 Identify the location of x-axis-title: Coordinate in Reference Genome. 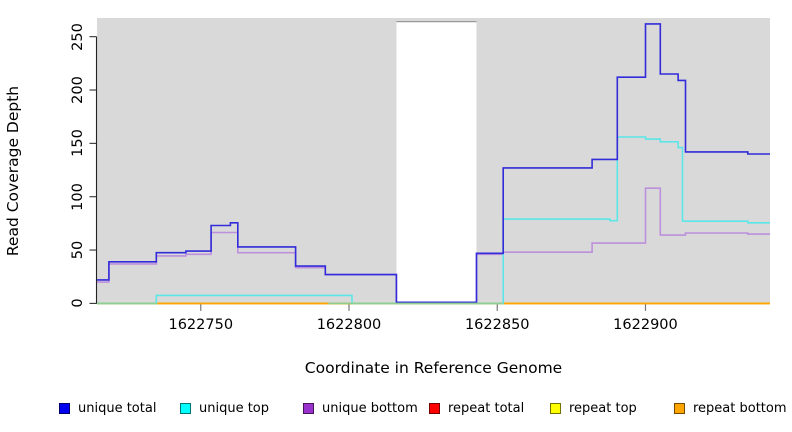
(433, 368).